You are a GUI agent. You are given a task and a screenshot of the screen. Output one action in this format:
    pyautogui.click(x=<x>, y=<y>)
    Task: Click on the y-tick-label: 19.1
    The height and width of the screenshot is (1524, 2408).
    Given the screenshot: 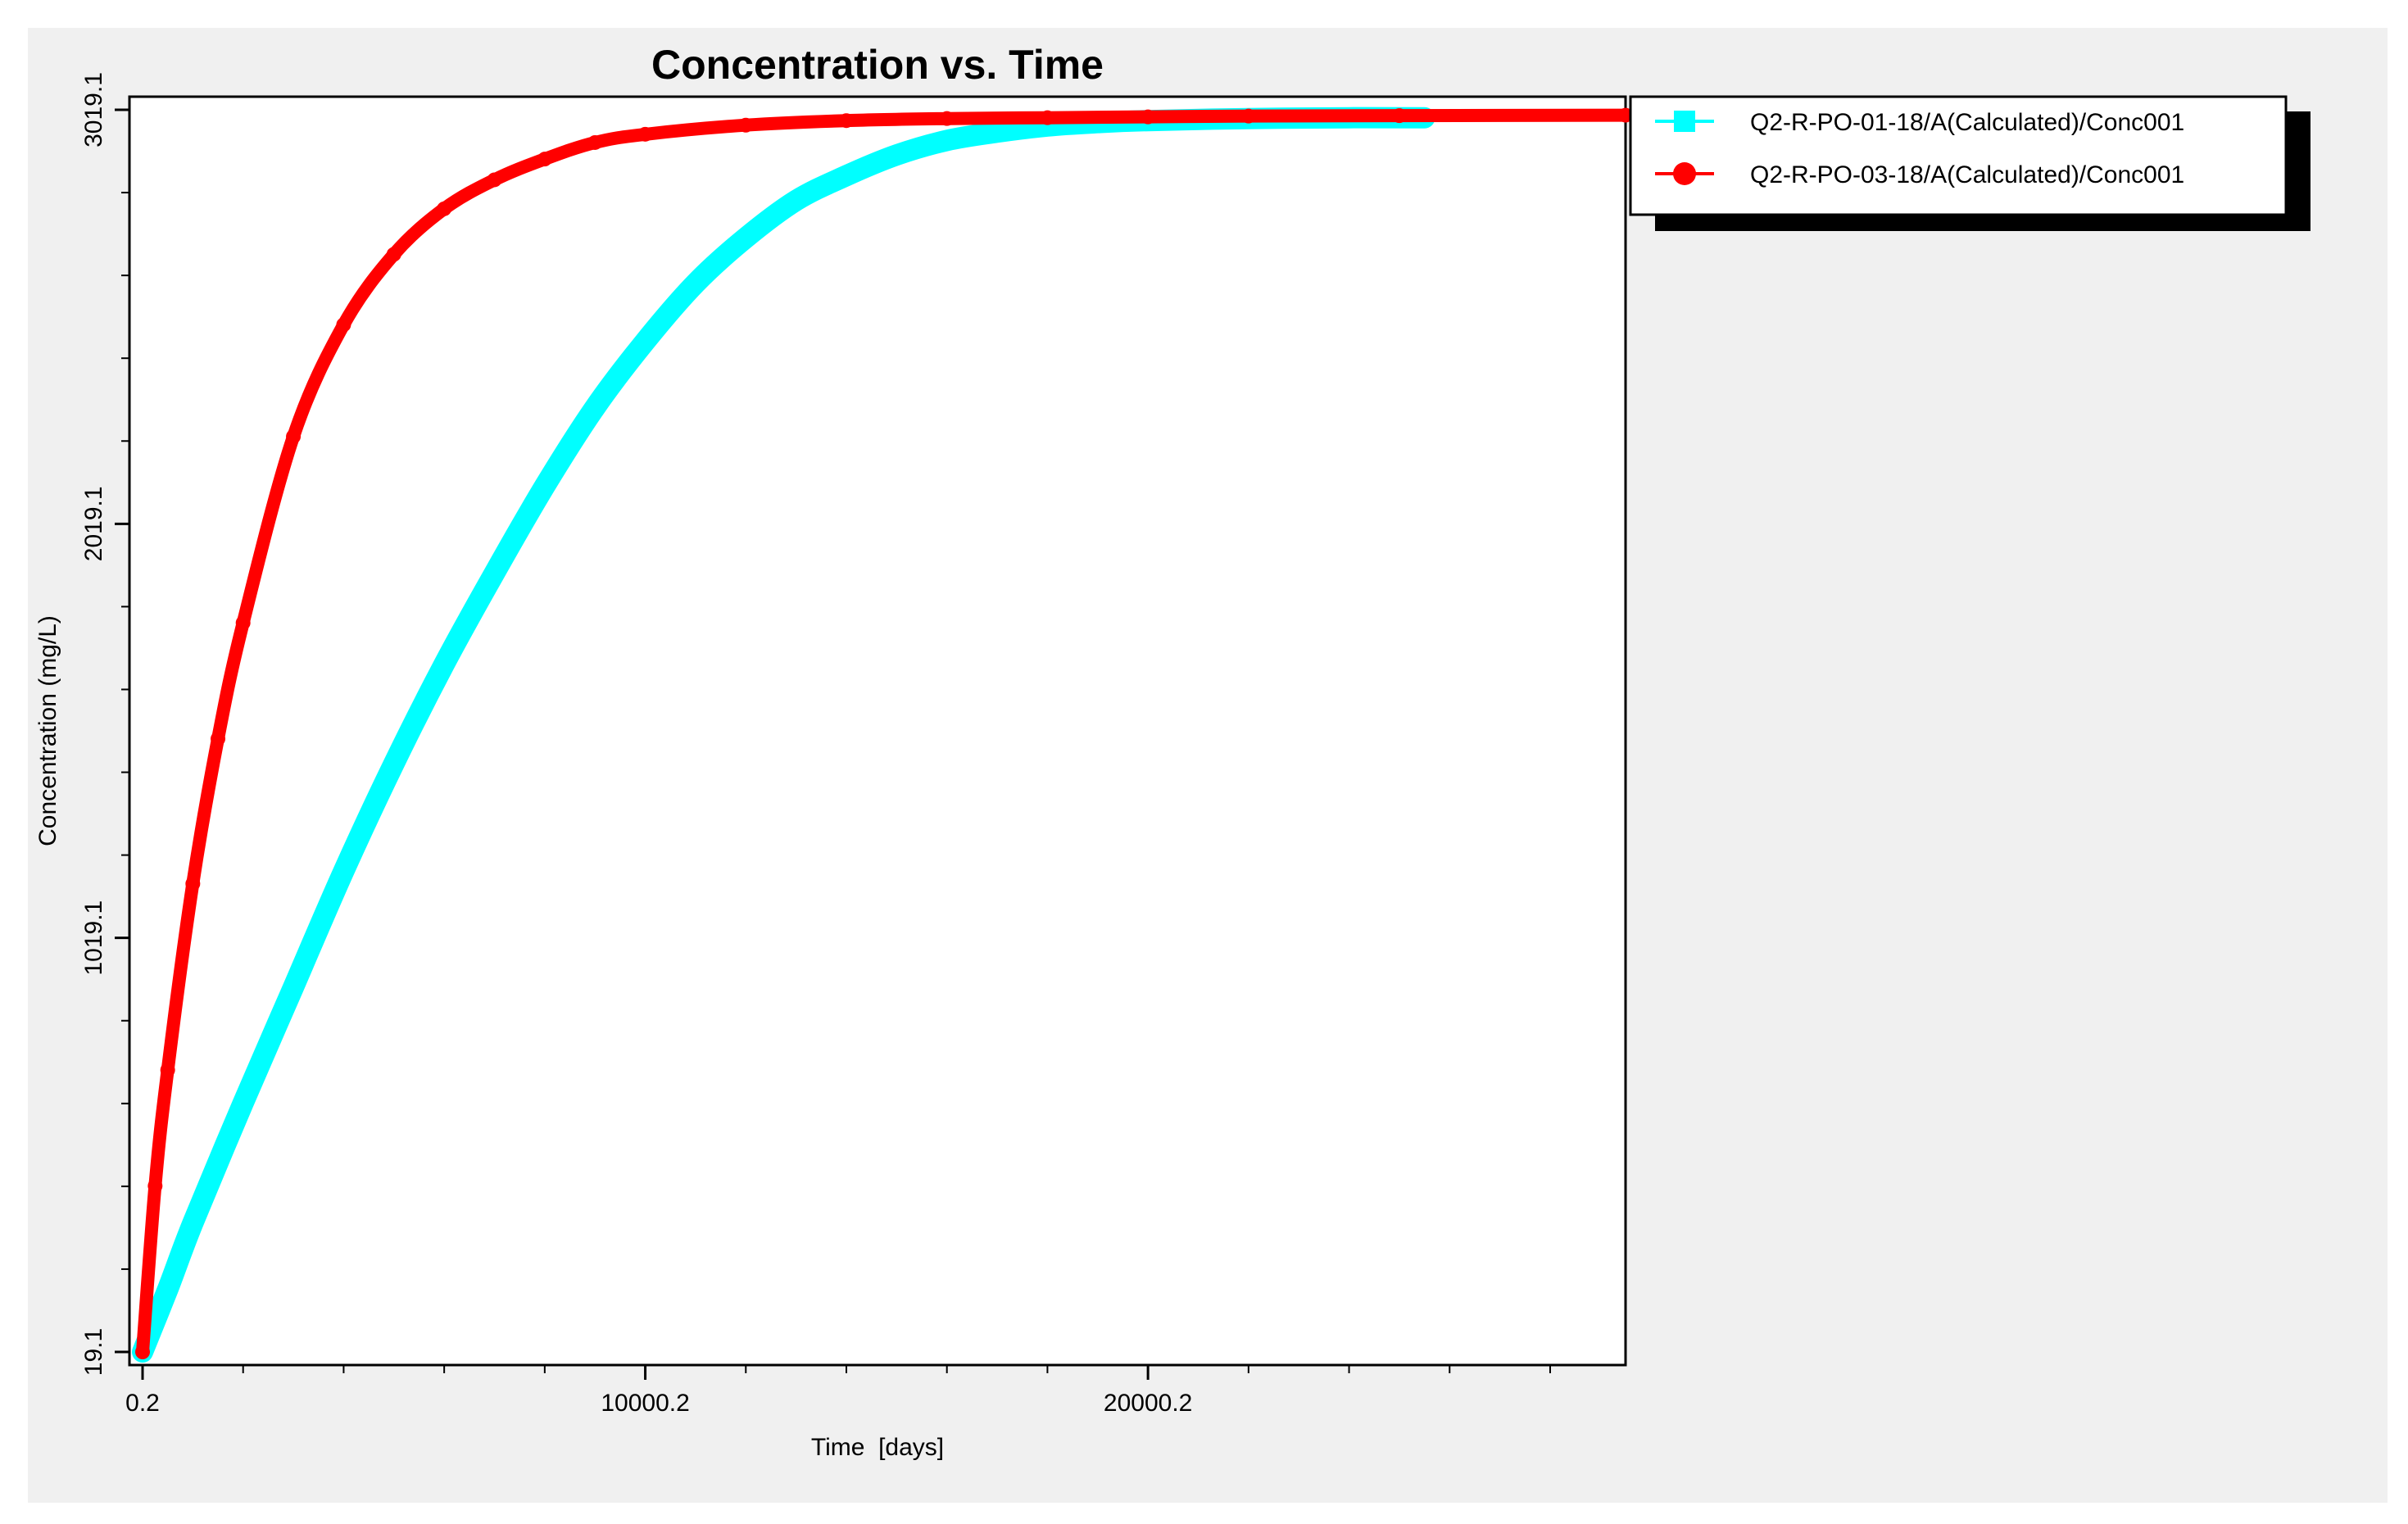 What is the action you would take?
    pyautogui.click(x=93, y=1352)
    